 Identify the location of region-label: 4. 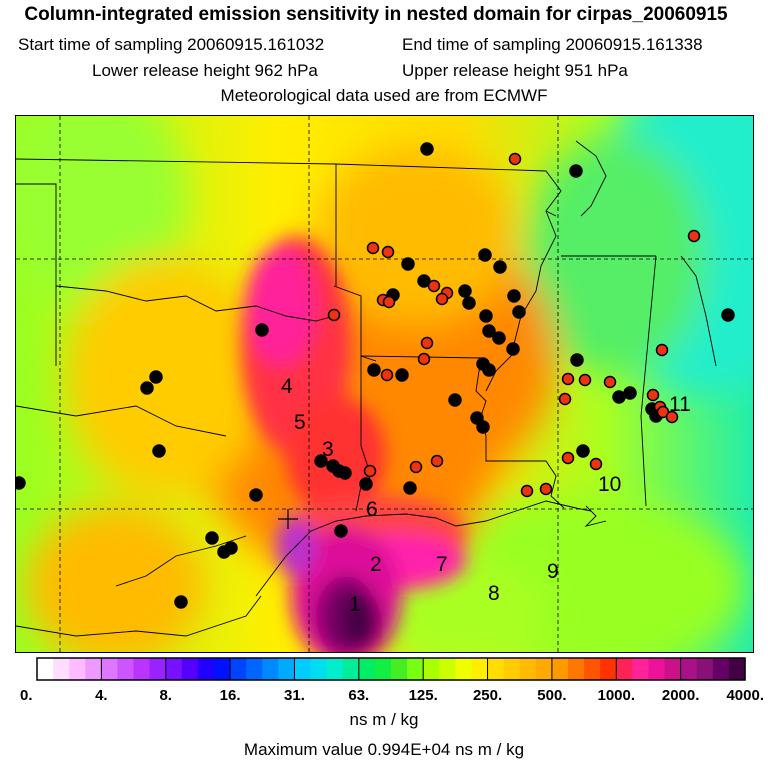
(287, 386).